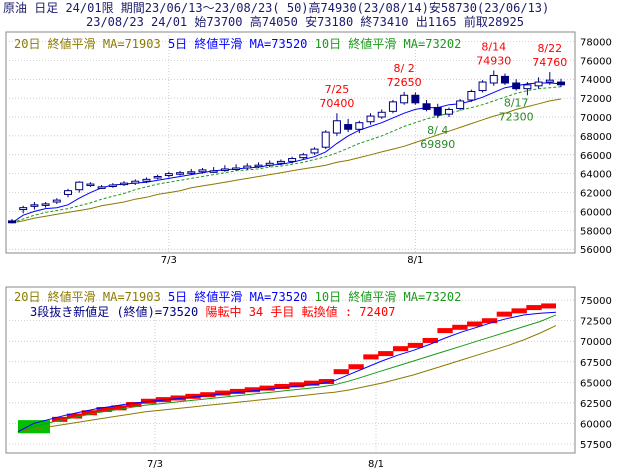 This screenshot has width=624, height=475. Describe the element at coordinates (516, 103) in the screenshot. I see `annotation-date: 8/17` at that location.